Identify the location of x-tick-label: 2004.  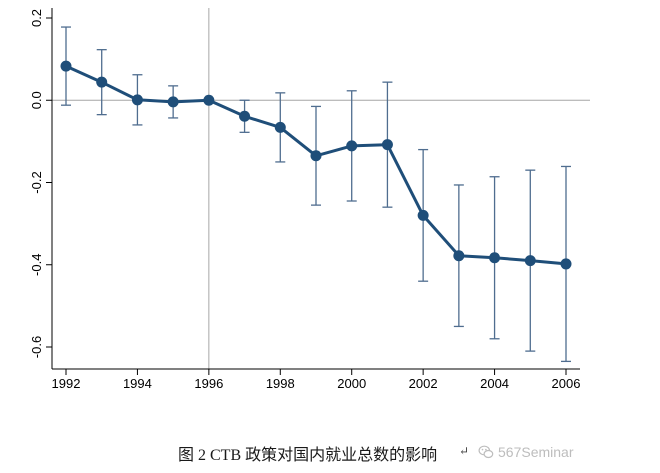
(494, 383).